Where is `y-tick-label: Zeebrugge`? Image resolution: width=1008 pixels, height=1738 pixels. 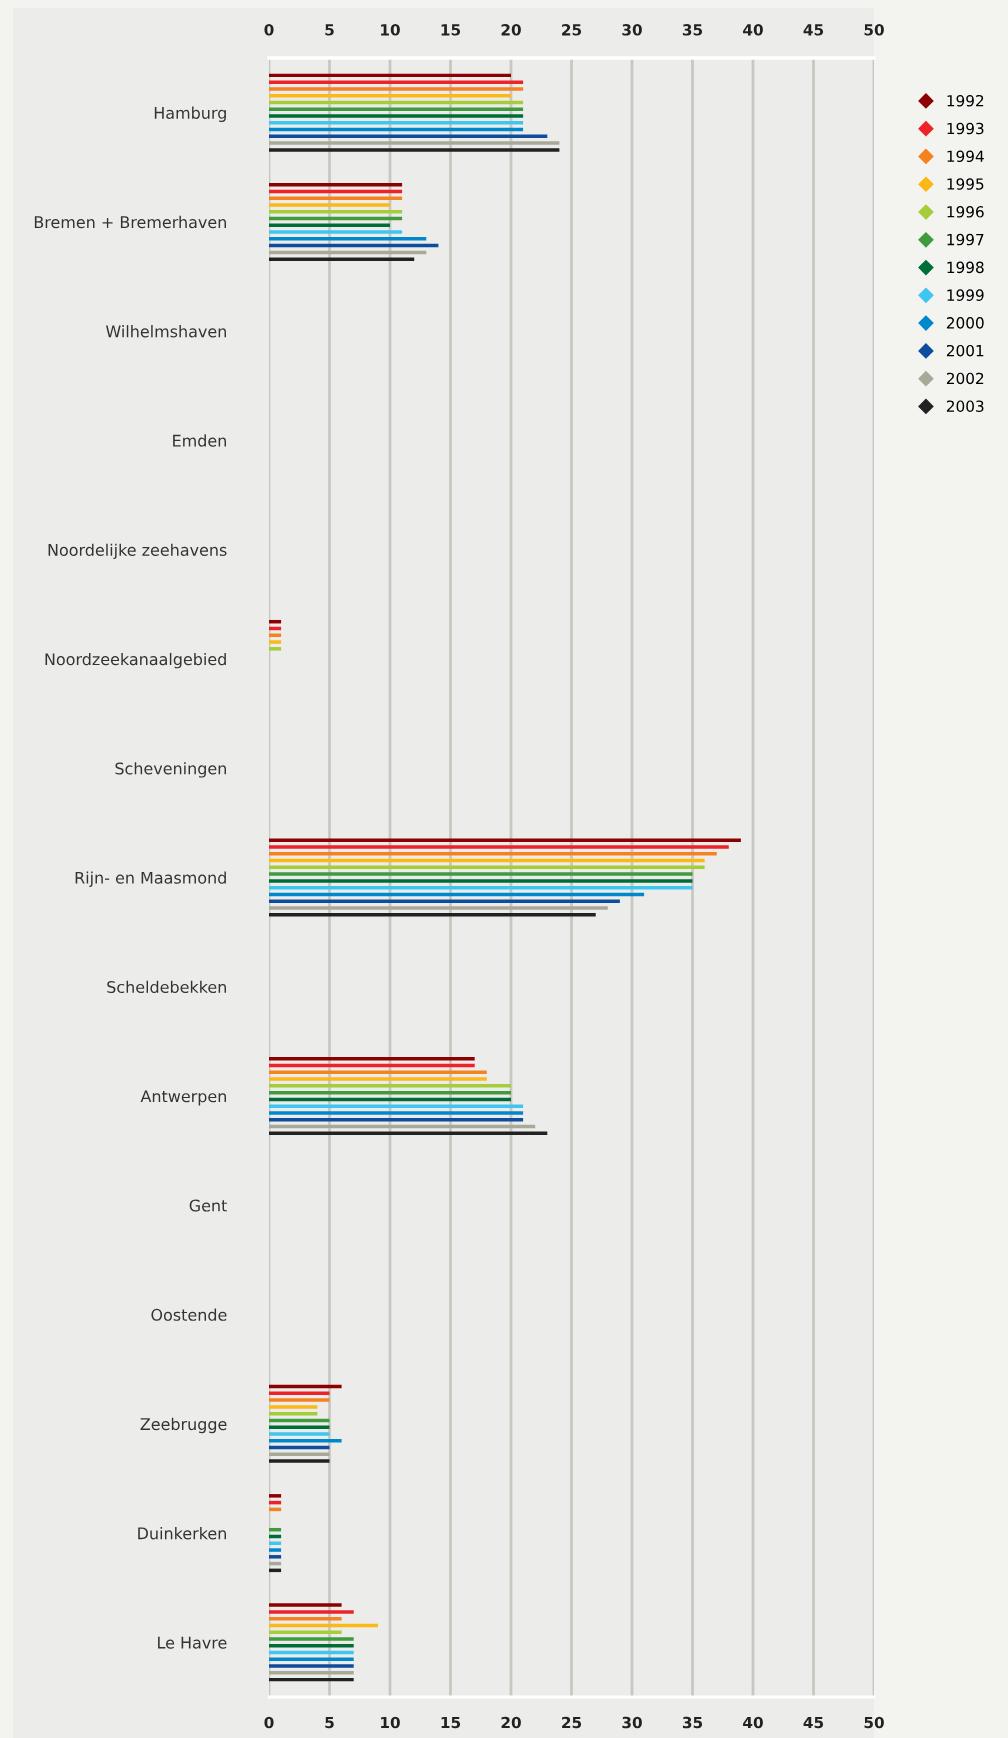
y-tick-label: Zeebrugge is located at coordinates (183, 1425).